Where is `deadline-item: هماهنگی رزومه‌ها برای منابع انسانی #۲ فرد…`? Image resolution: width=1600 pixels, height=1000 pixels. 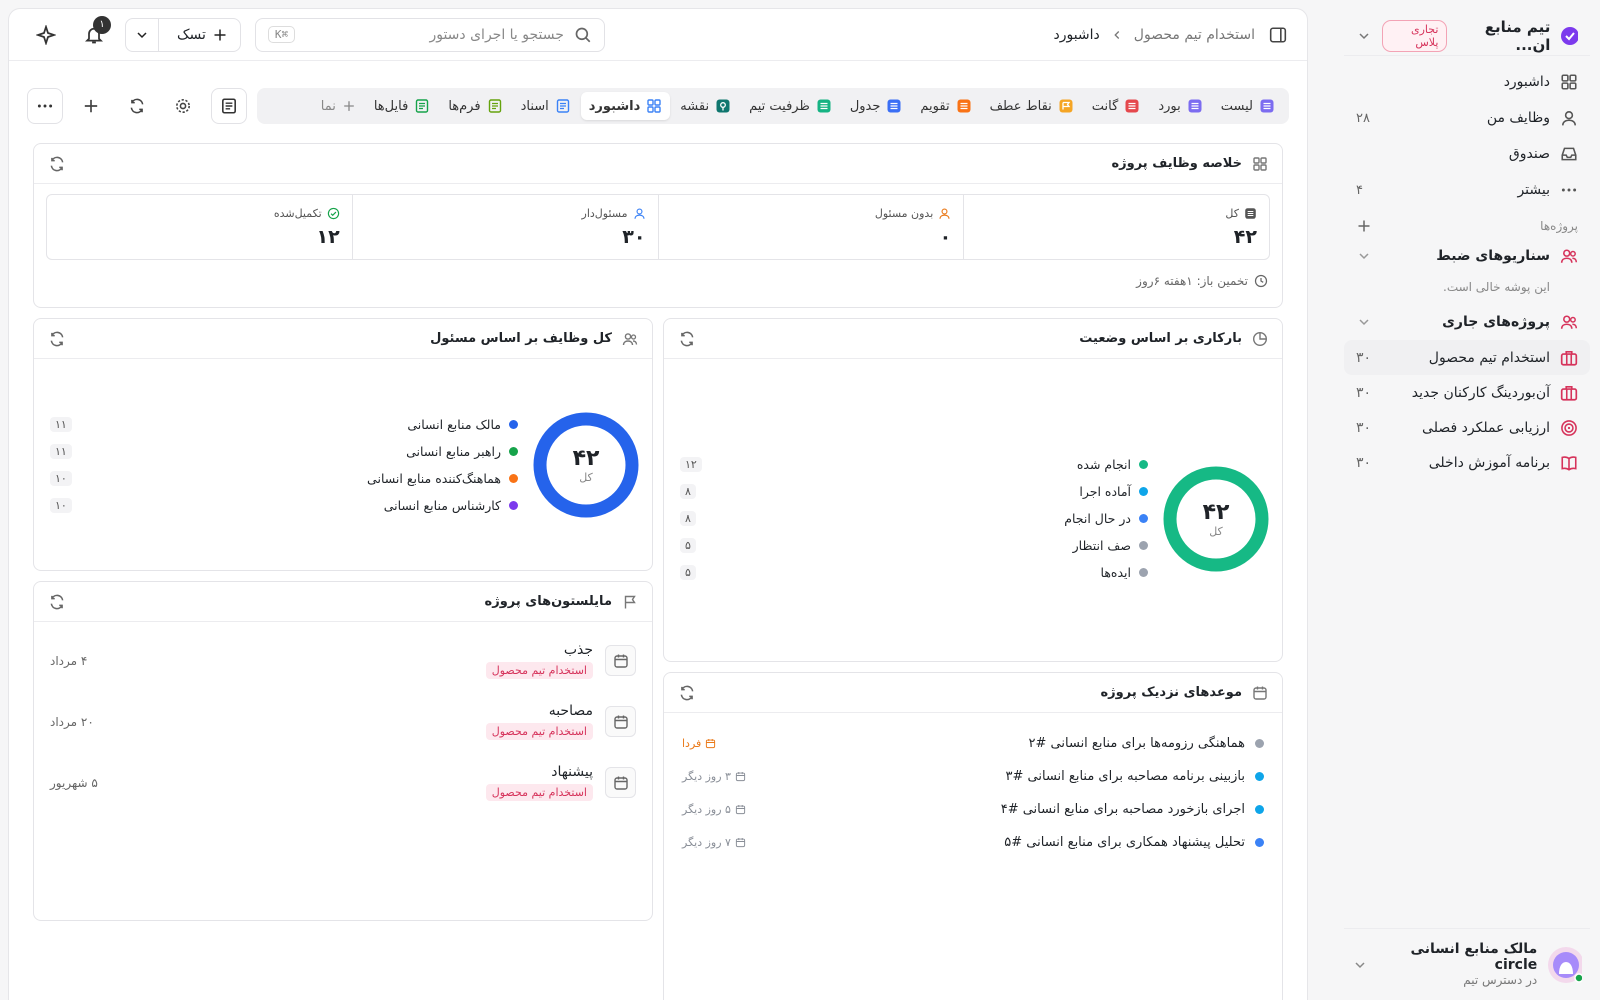
deadline-item: هماهنگی رزومه‌ها برای منابع انسانی #۲ فرد… is located at coordinates (973, 743).